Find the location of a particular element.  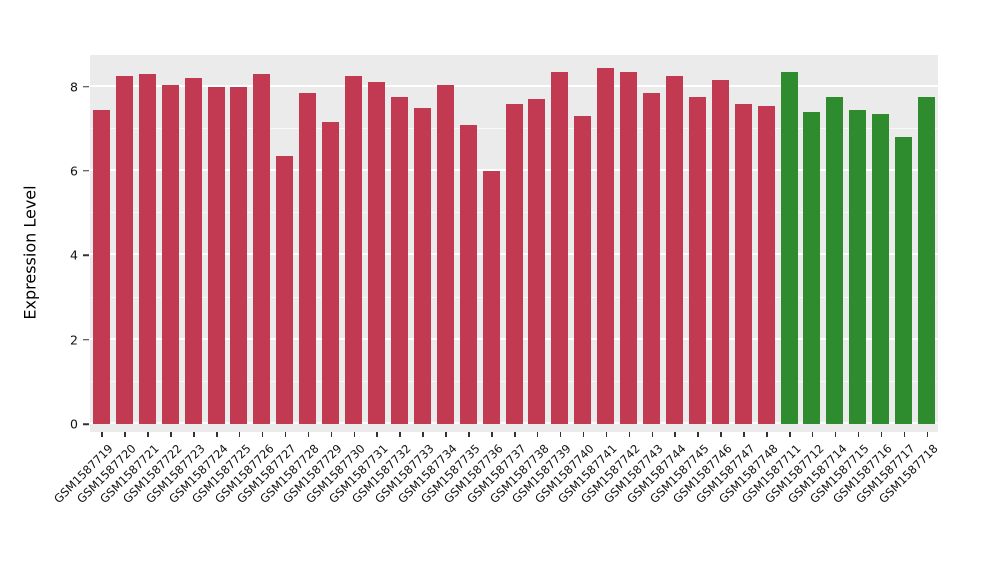

y-tick-label: 2 is located at coordinates (74, 340).